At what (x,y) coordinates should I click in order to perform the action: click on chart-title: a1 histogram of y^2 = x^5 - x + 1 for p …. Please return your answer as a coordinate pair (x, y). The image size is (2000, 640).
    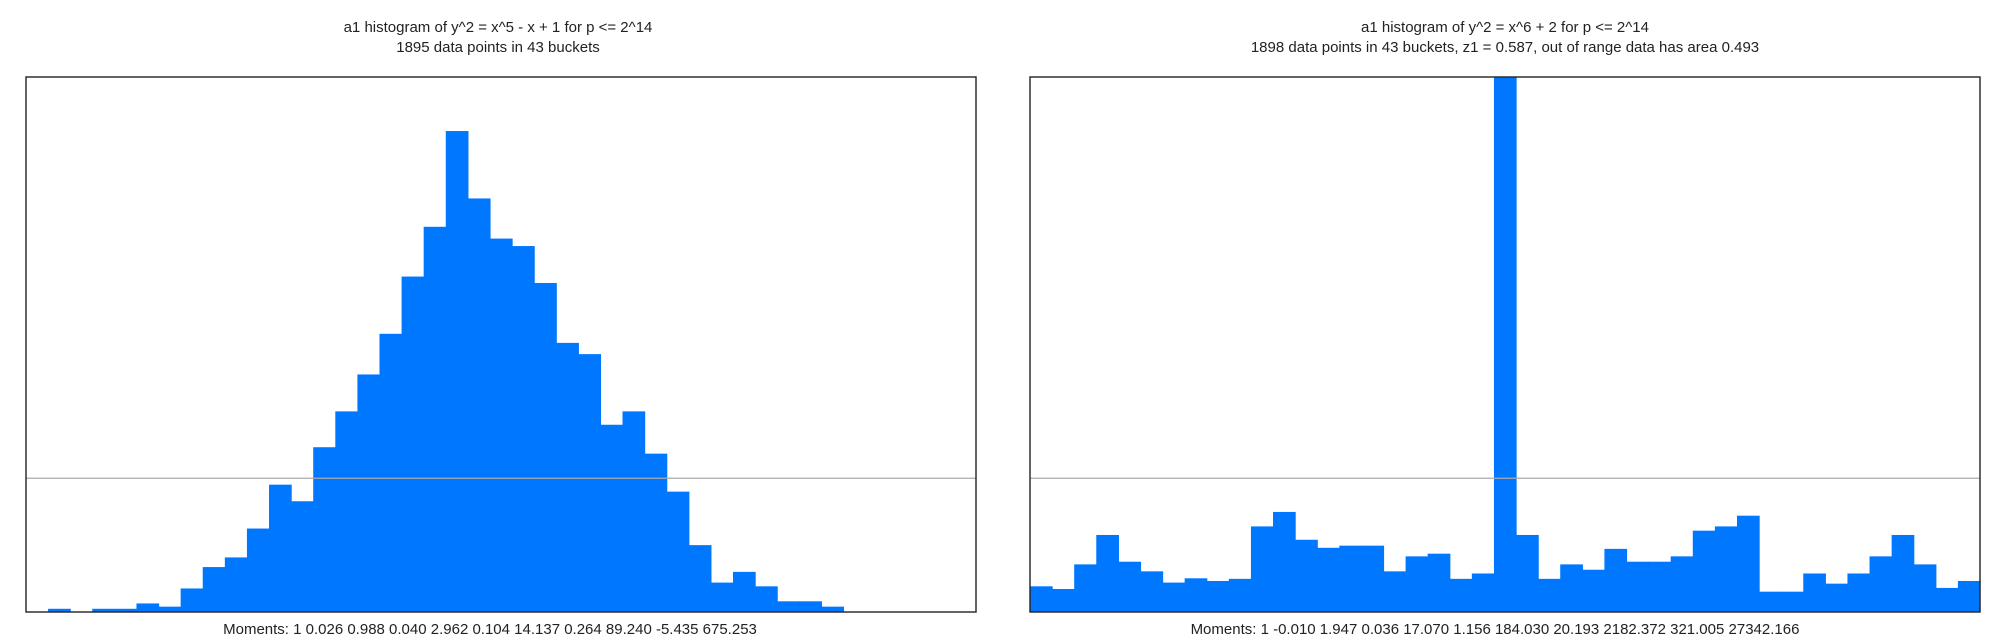
    Looking at the image, I should click on (498, 27).